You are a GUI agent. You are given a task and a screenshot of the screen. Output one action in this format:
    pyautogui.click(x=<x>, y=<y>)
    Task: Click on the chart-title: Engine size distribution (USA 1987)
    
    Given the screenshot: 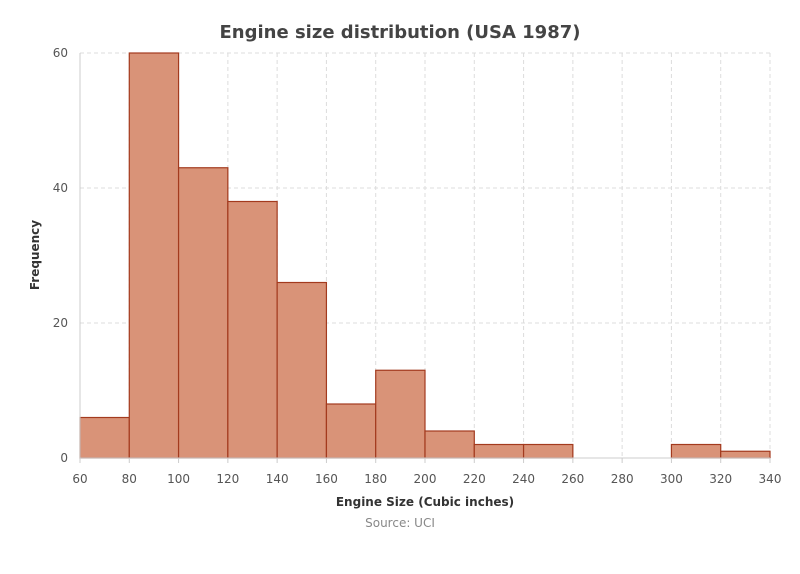 What is the action you would take?
    pyautogui.click(x=400, y=32)
    